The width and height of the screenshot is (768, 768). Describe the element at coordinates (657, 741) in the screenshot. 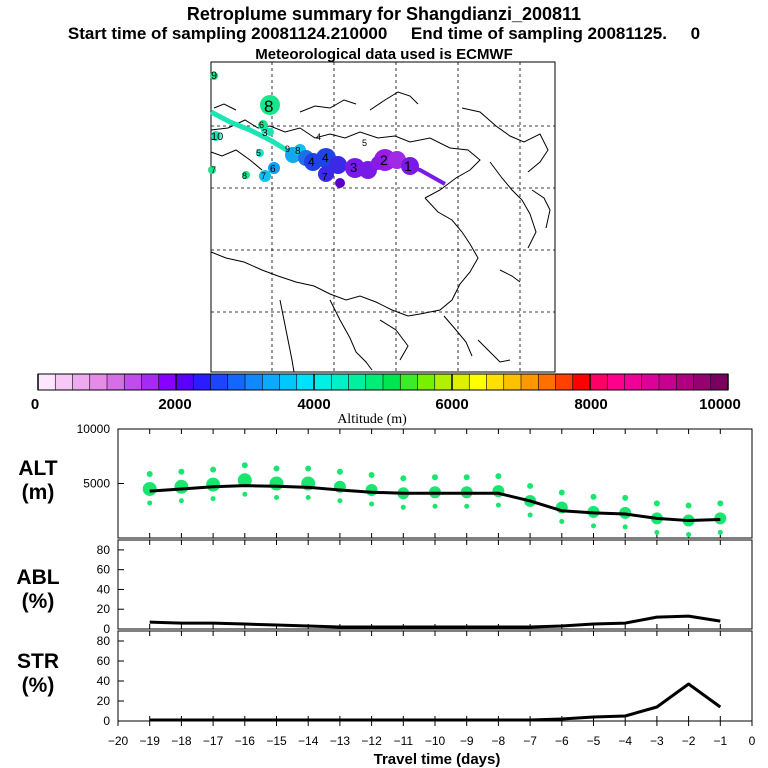

I see `x-tick-label: −3` at that location.